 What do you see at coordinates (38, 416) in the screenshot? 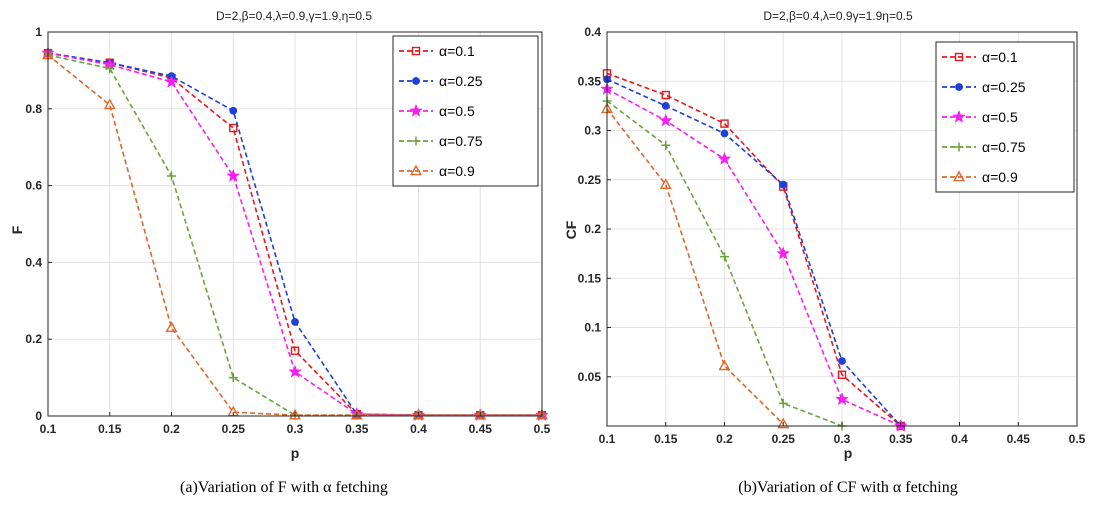
I see `y-tick-label: 0` at bounding box center [38, 416].